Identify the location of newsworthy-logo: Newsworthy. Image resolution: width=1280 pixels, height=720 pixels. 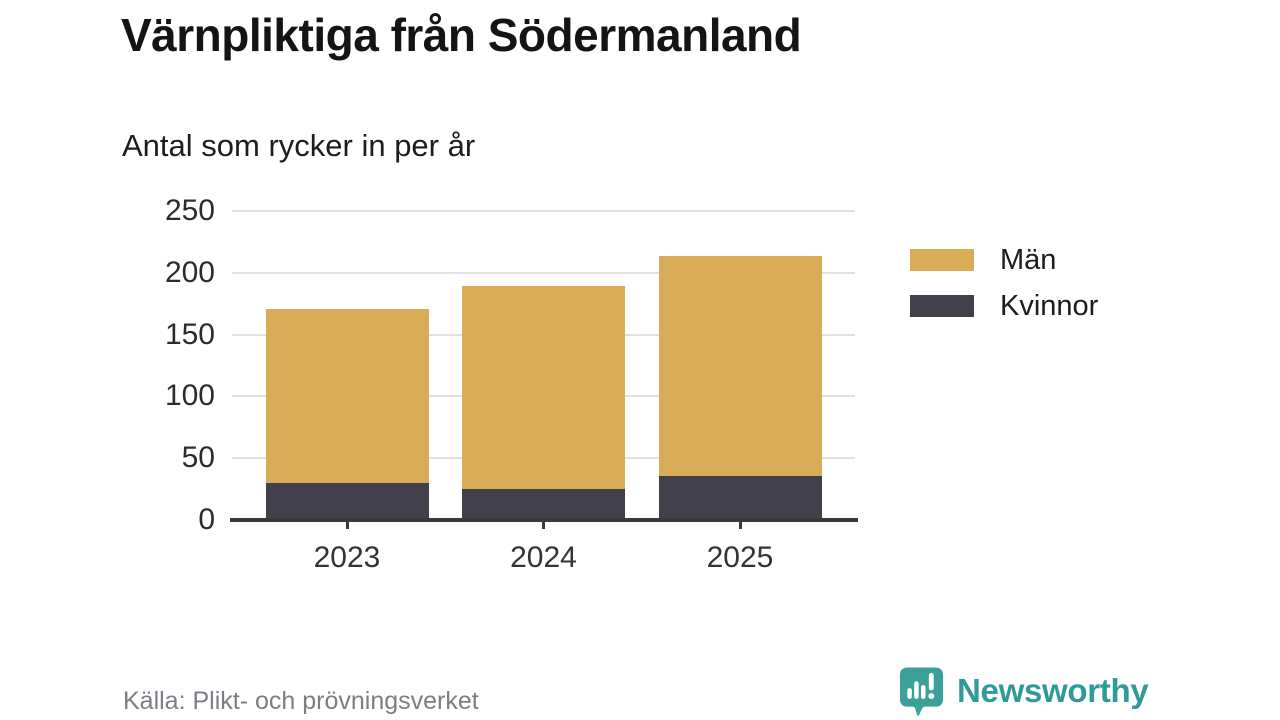
(1023, 691).